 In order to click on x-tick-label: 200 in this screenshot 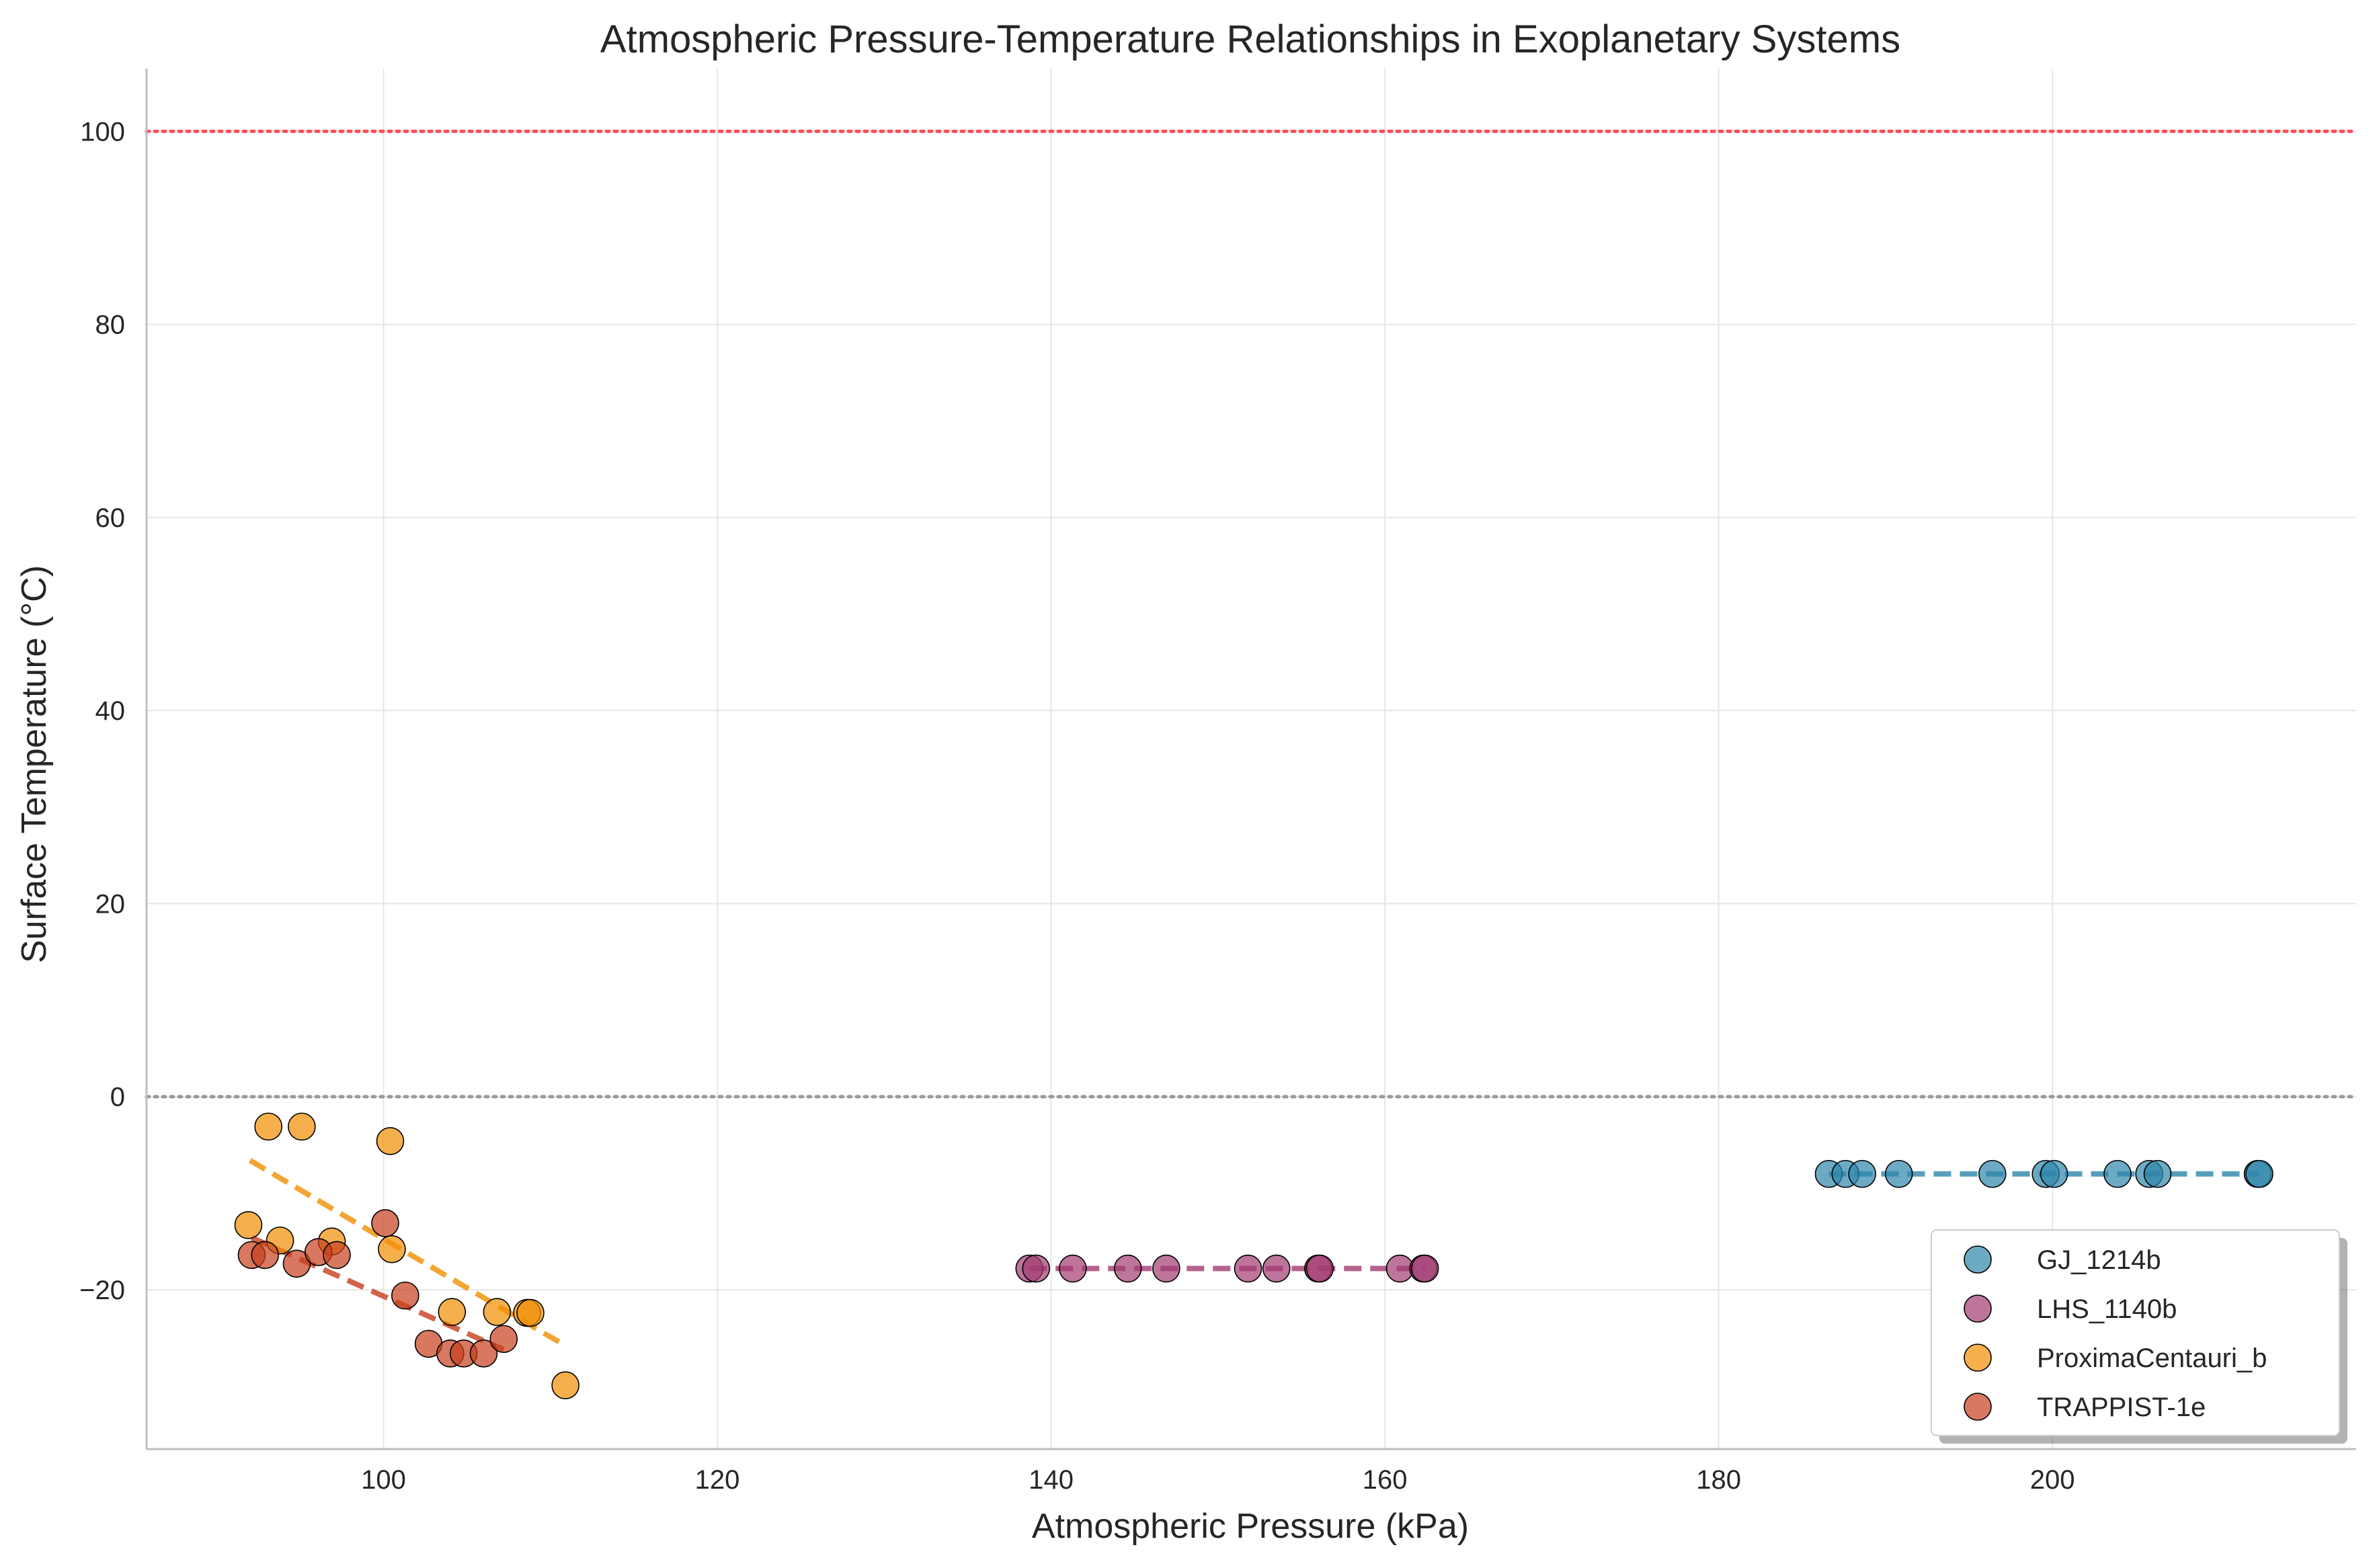, I will do `click(2052, 1480)`.